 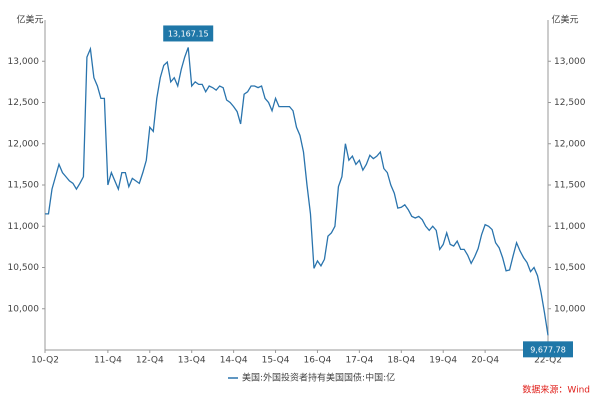 I want to click on x-tick-label: 14-Q4, so click(x=234, y=361).